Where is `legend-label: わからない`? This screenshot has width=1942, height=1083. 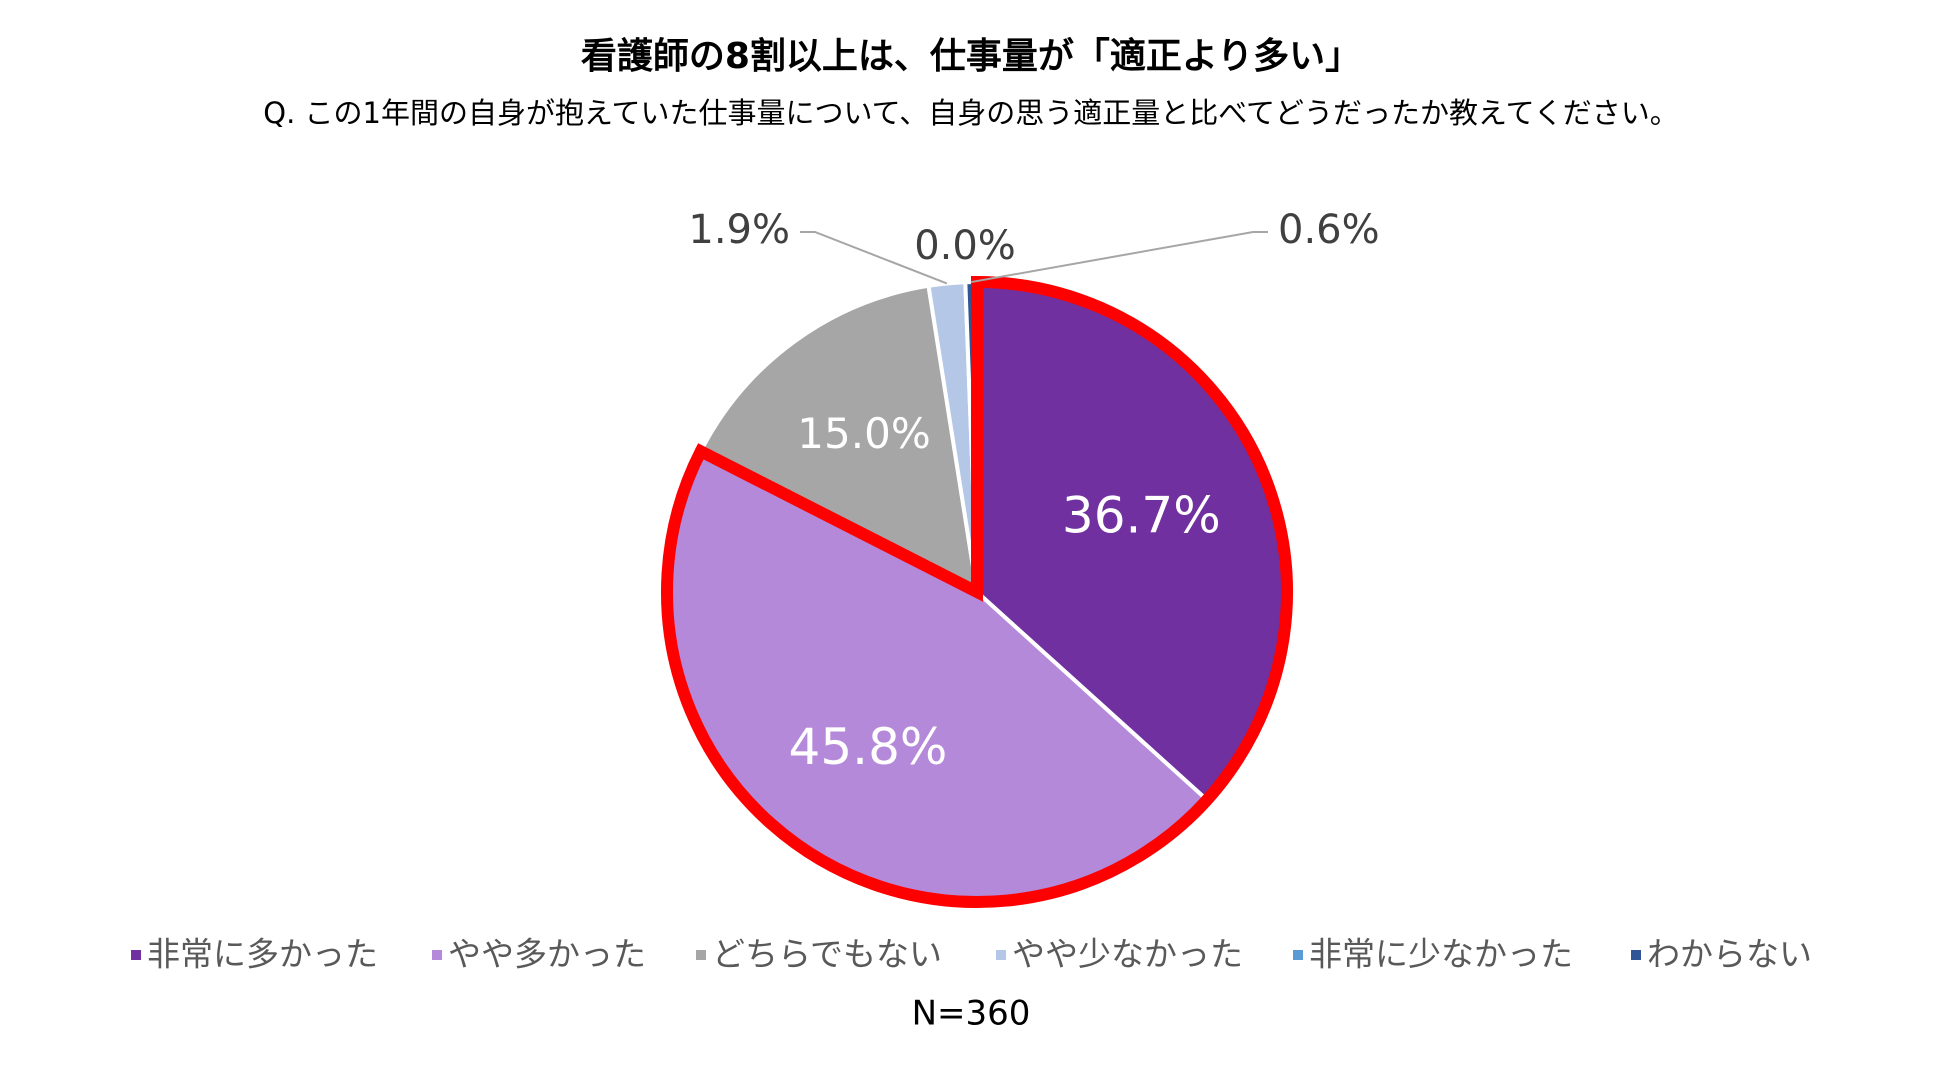
legend-label: わからない is located at coordinates (1729, 954).